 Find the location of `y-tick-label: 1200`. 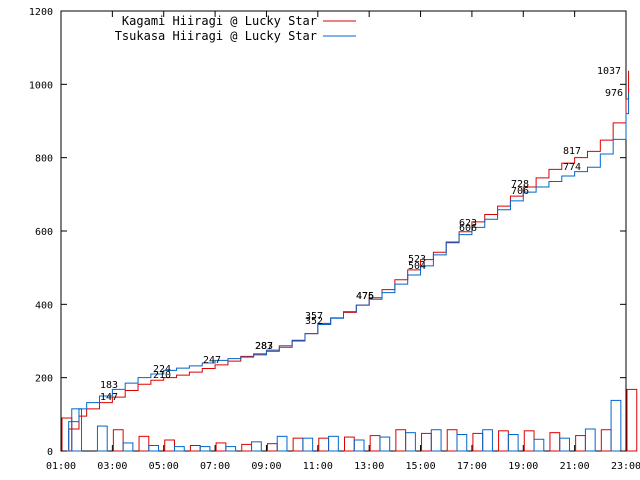

y-tick-label: 1200 is located at coordinates (41, 12).